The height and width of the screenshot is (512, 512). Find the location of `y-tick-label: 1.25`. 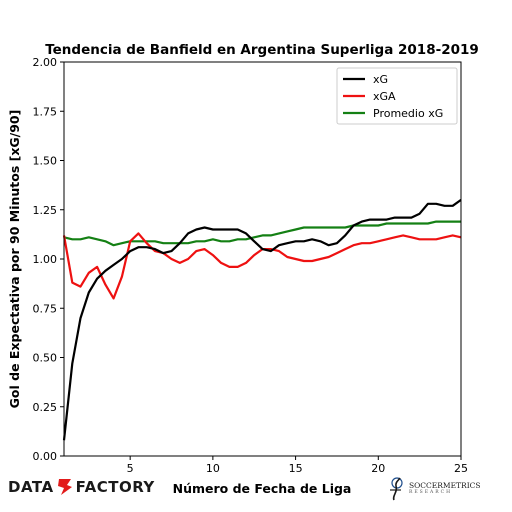

y-tick-label: 1.25 is located at coordinates (45, 210).